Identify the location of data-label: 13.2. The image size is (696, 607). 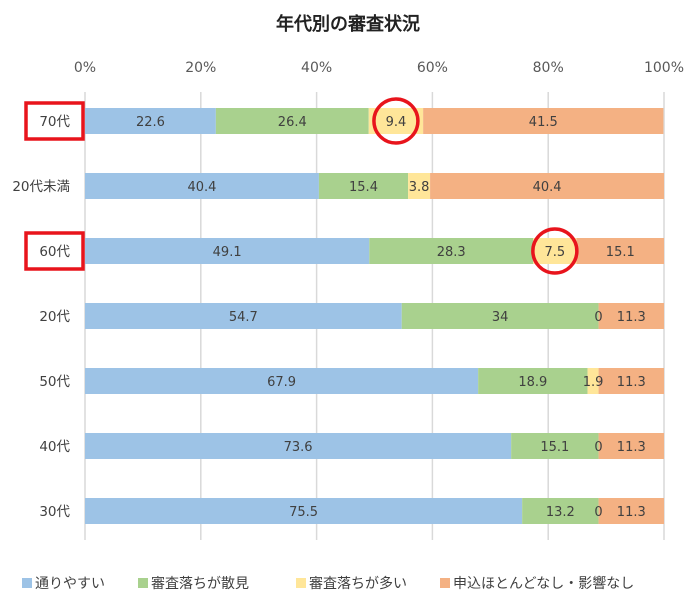
(560, 512).